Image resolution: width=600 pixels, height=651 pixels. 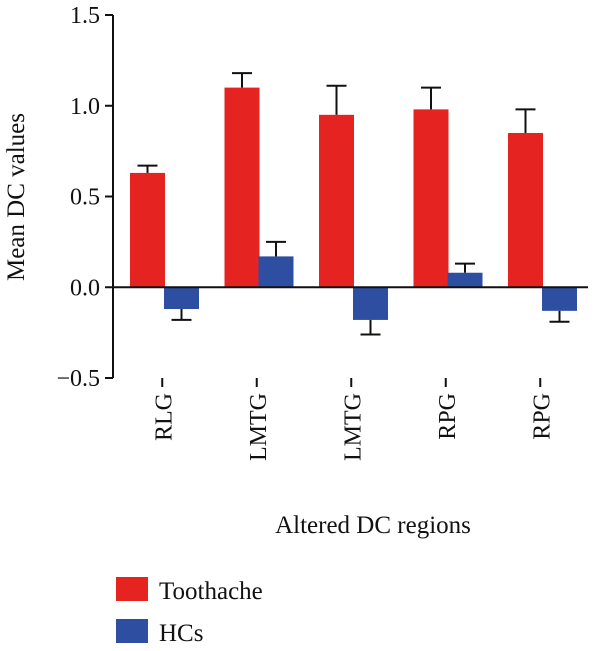 I want to click on y-tick-label: 0.5, so click(x=85, y=198).